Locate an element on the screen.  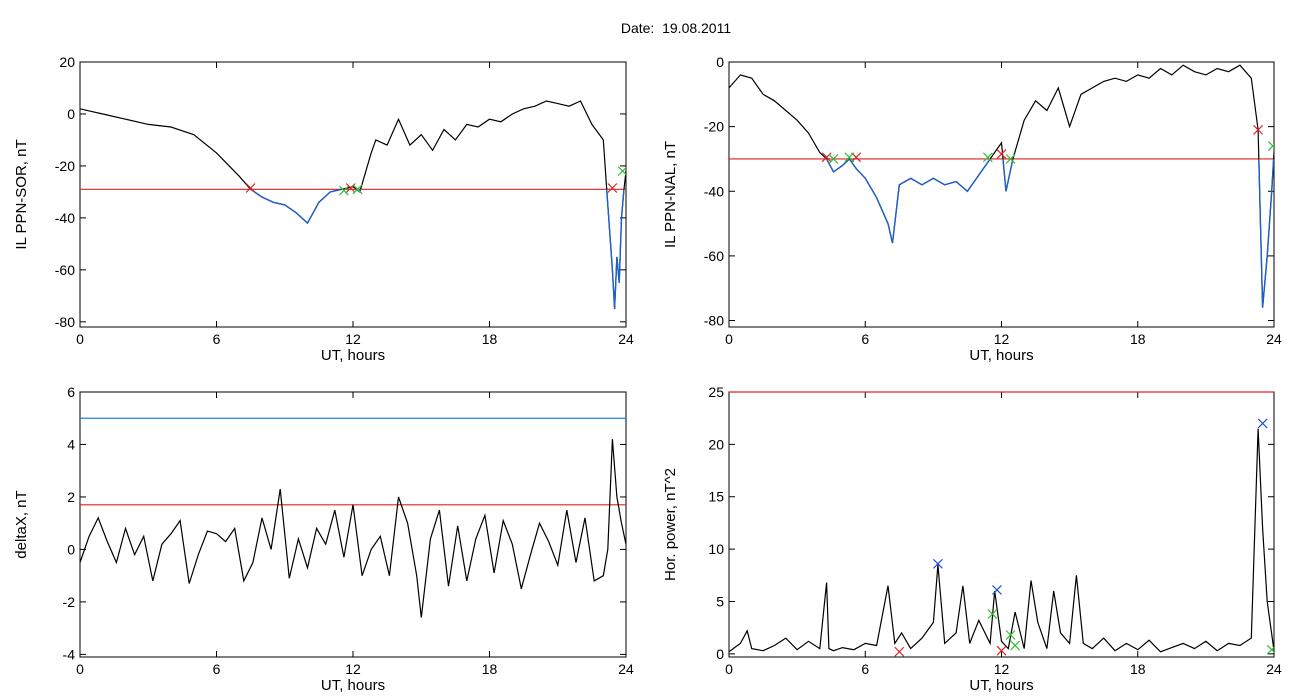
y-tick-label: 4 is located at coordinates (71, 444).